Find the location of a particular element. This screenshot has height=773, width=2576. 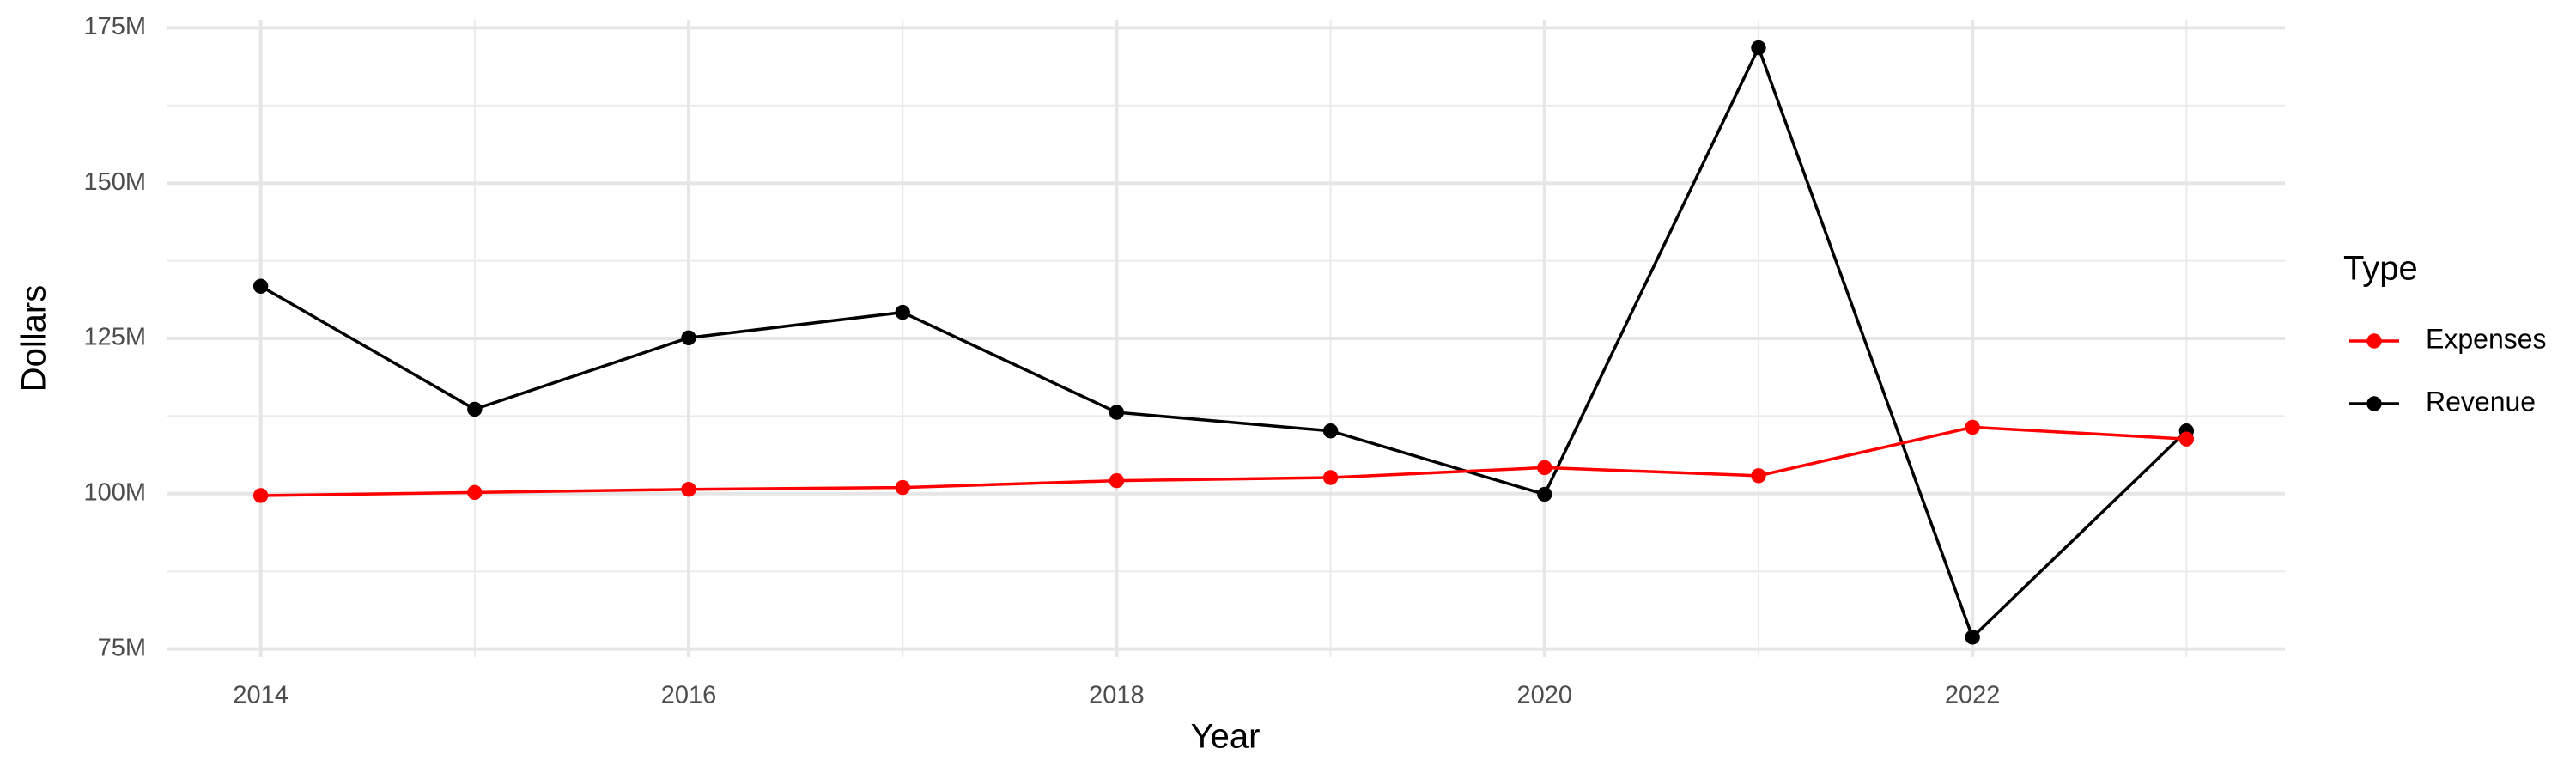

y-axis-title: Dollars is located at coordinates (34, 338).